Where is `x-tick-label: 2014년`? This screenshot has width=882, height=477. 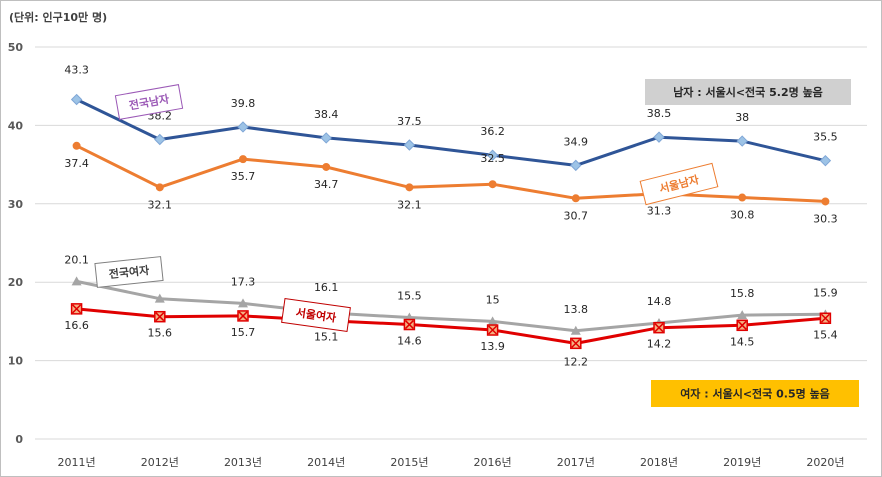
x-tick-label: 2014년 is located at coordinates (326, 462).